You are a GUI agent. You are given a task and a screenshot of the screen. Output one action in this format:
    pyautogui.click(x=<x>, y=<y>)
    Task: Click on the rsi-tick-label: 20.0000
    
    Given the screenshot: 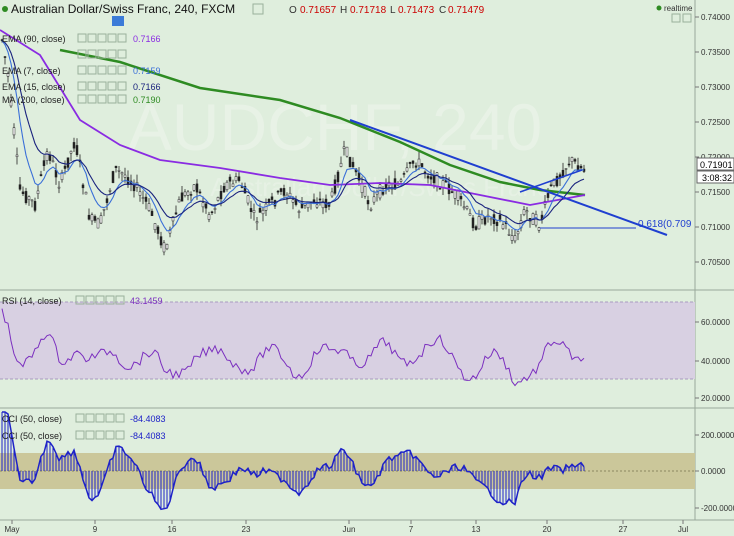 What is the action you would take?
    pyautogui.click(x=715, y=398)
    